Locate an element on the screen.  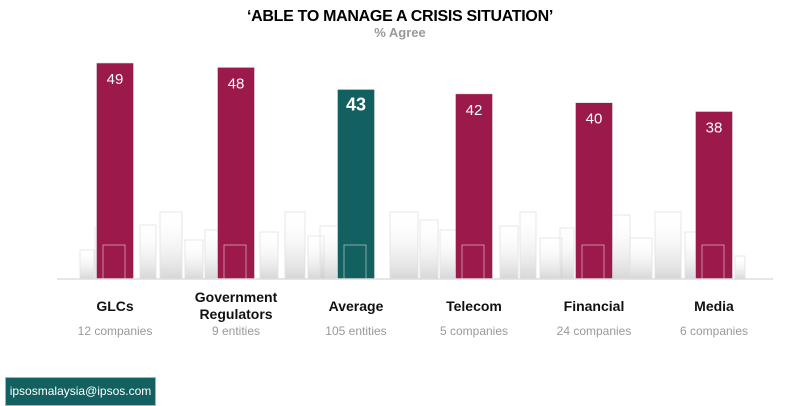
category-label: Average is located at coordinates (356, 306).